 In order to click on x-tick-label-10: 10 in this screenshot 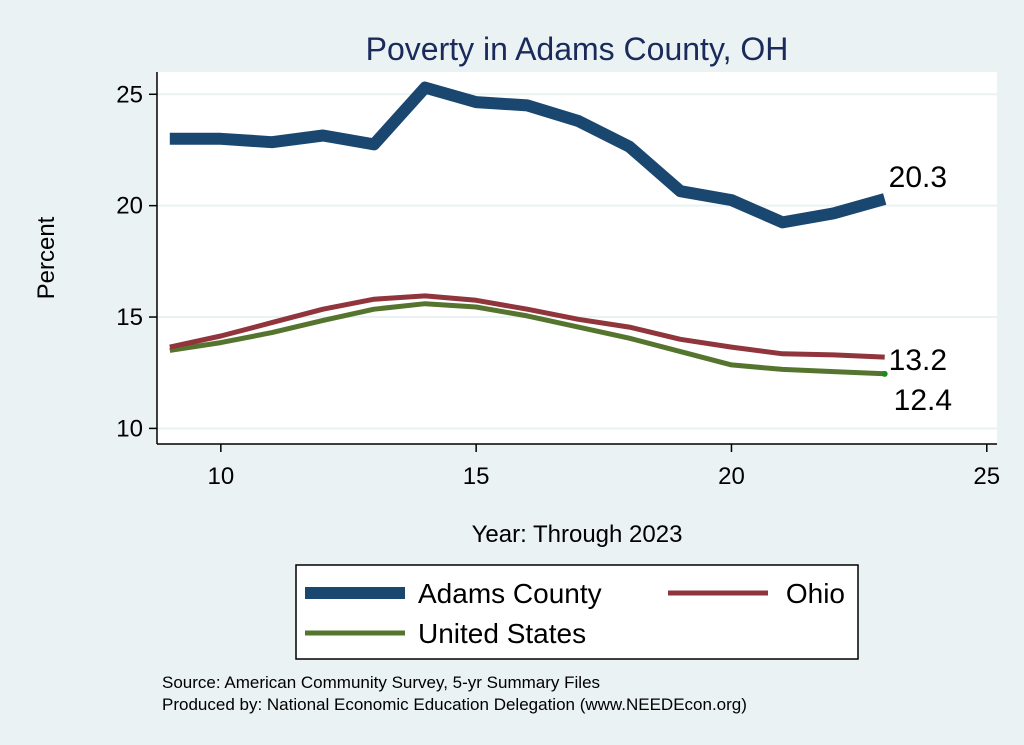, I will do `click(220, 476)`.